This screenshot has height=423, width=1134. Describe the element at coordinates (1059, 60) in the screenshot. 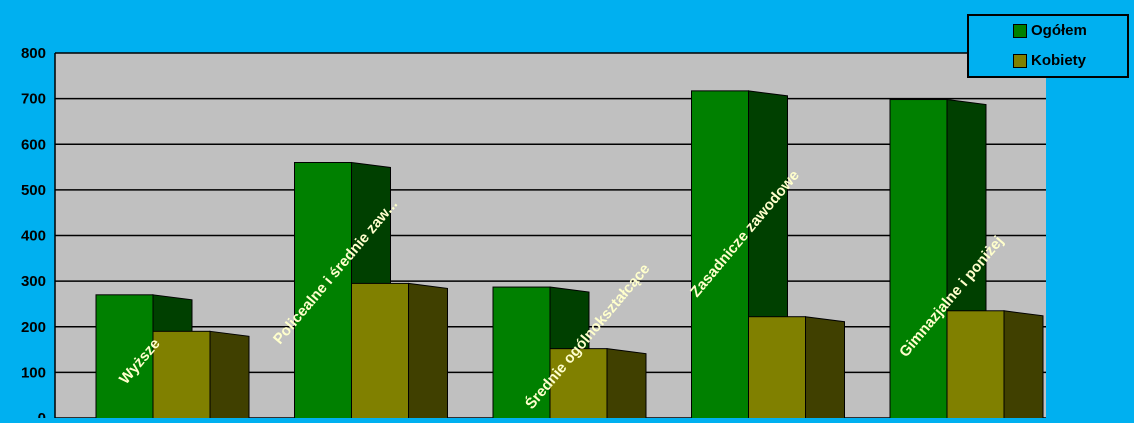

I see `legend-label-kobiety: Kobiety` at that location.